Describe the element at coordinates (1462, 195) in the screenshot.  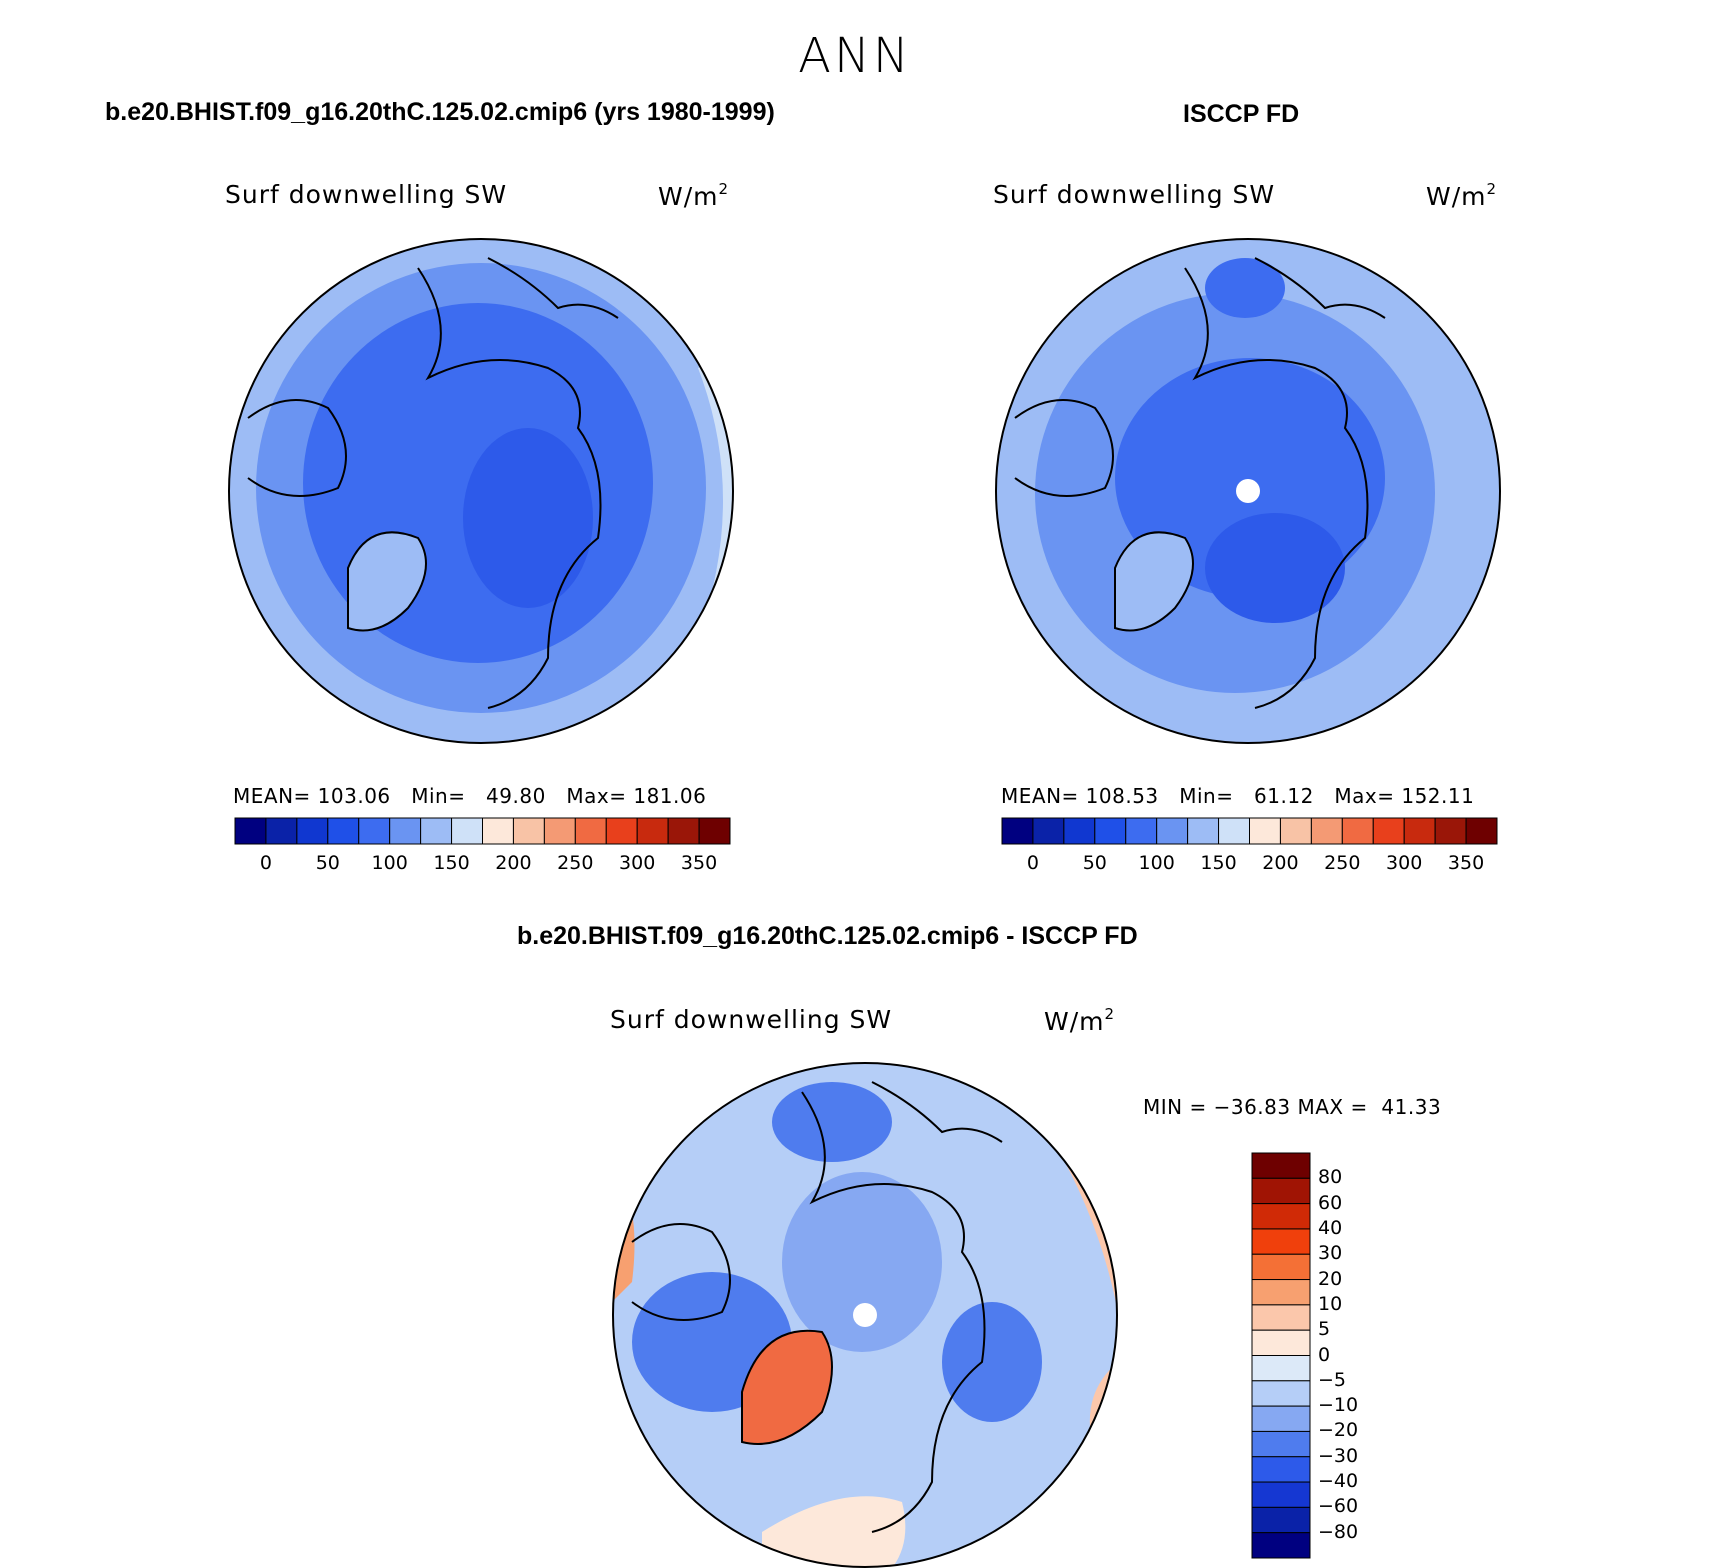
I see `obs-units-label: W/m2` at that location.